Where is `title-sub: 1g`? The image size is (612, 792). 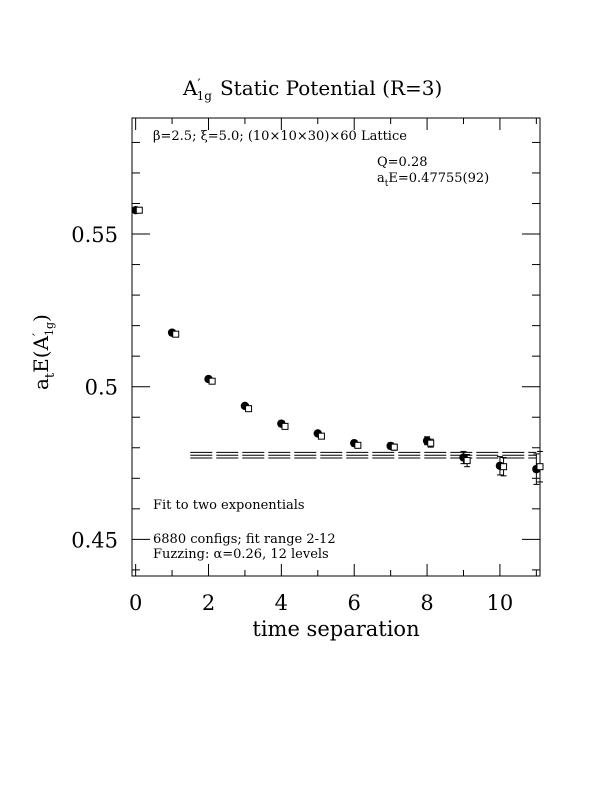
title-sub: 1g is located at coordinates (205, 96).